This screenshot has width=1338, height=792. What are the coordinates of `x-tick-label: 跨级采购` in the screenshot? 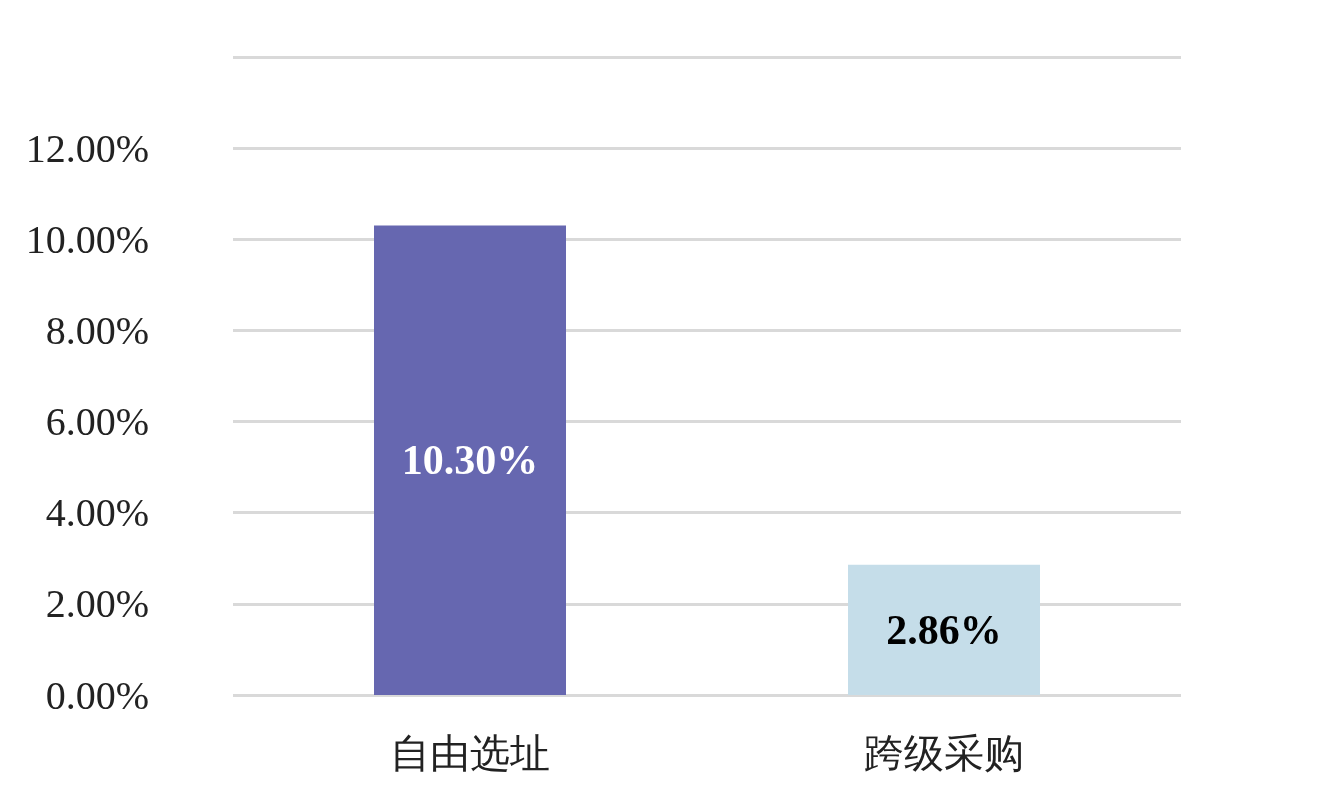 It's located at (944, 753).